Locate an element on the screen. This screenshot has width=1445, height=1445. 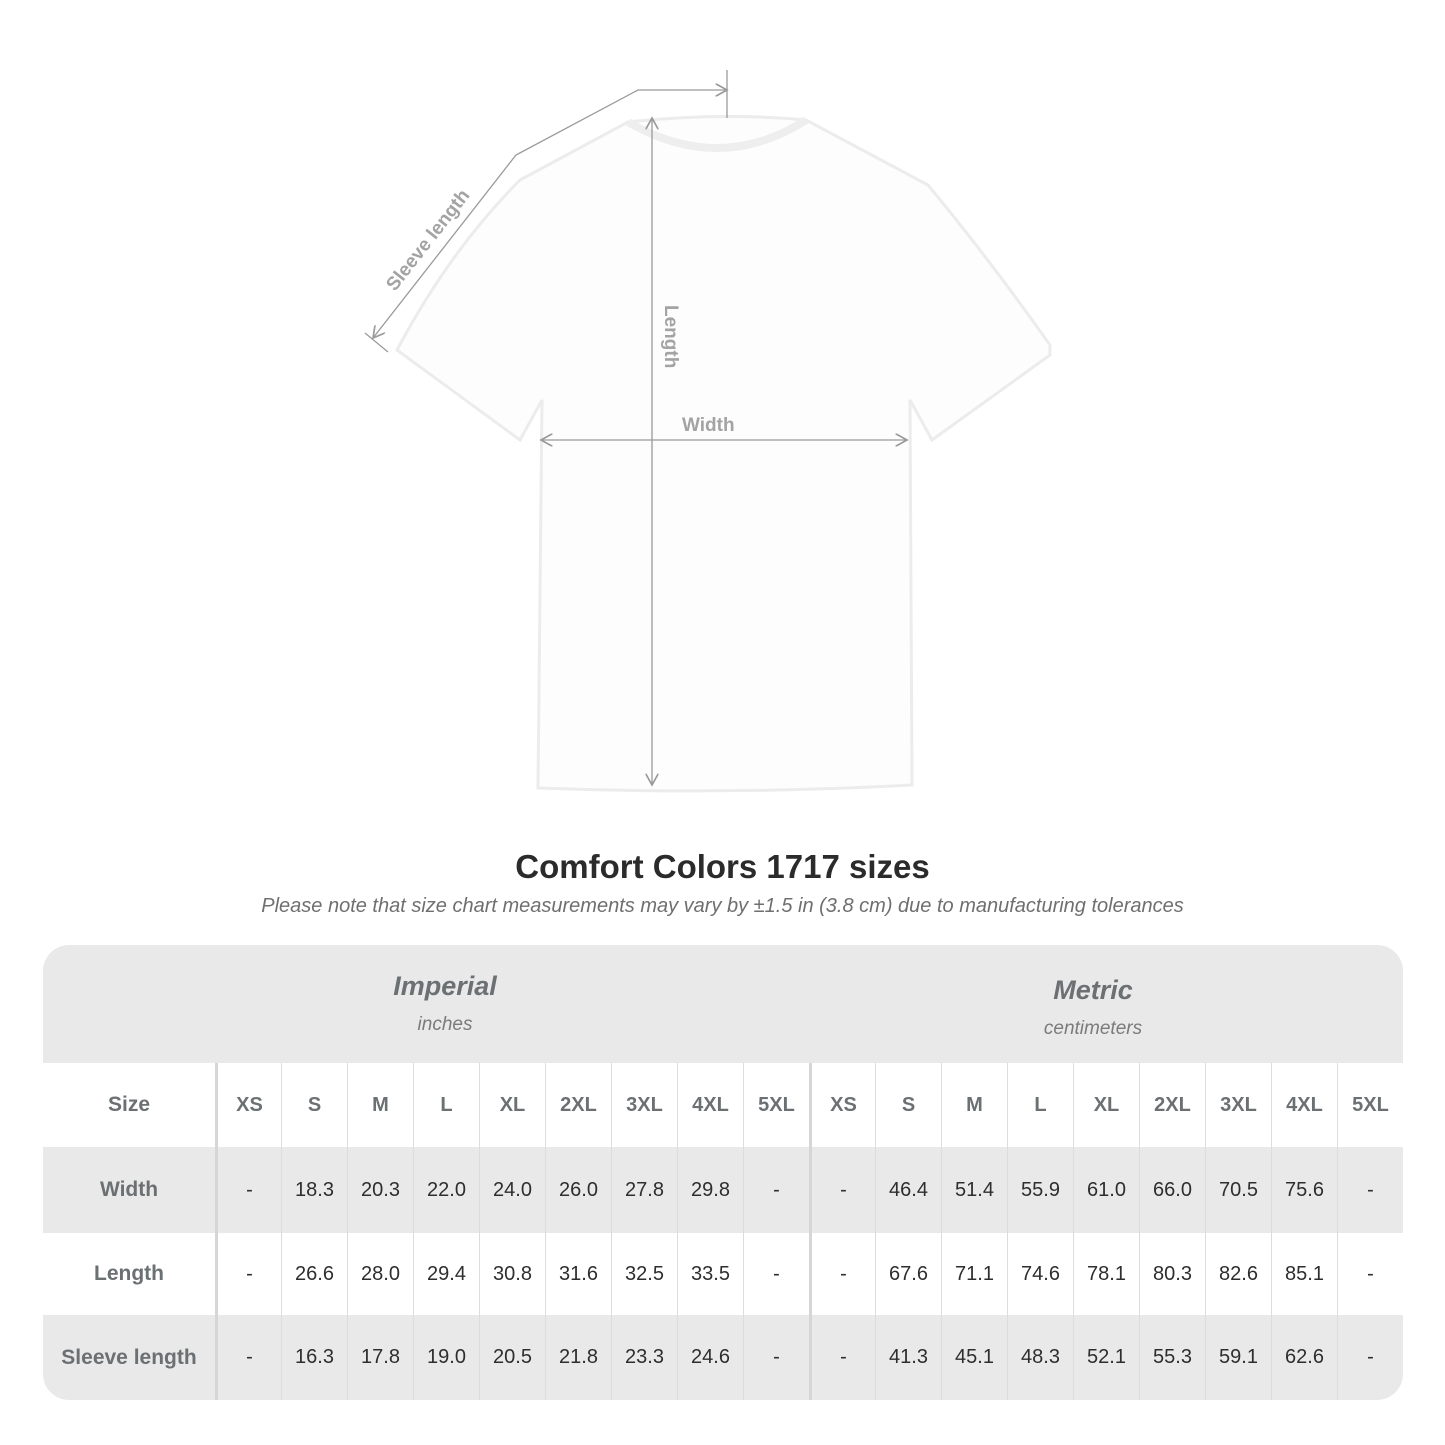
metric-value: 48.3 is located at coordinates (1040, 1357).